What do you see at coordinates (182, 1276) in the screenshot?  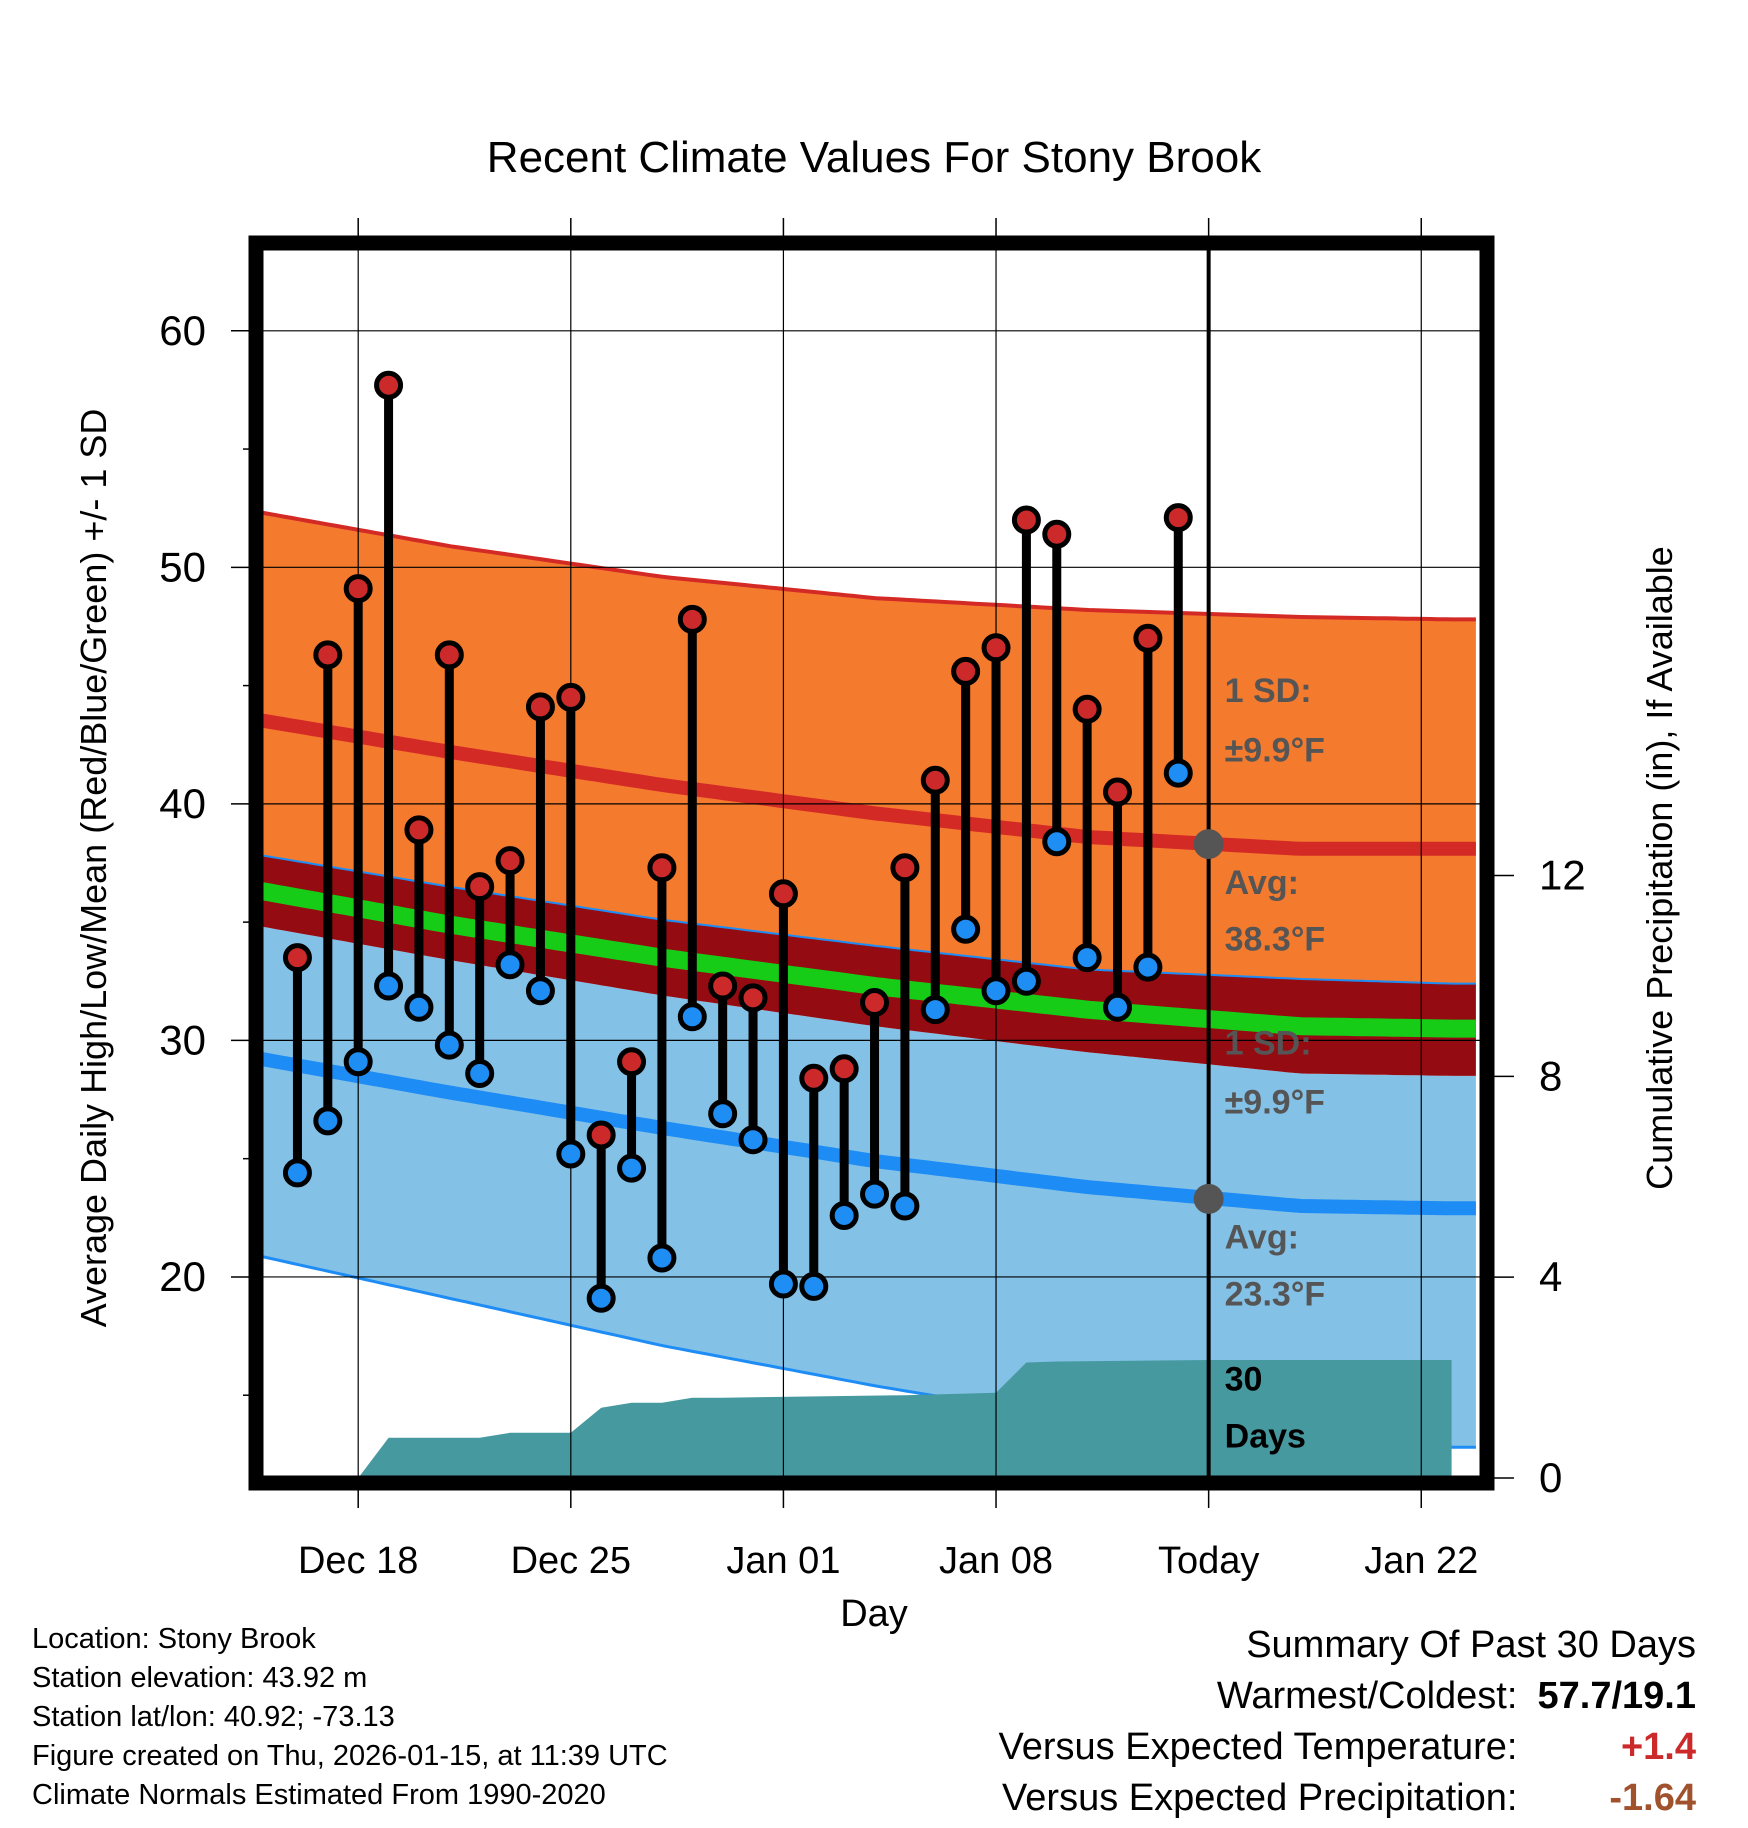 I see `y-tick-label: 20` at bounding box center [182, 1276].